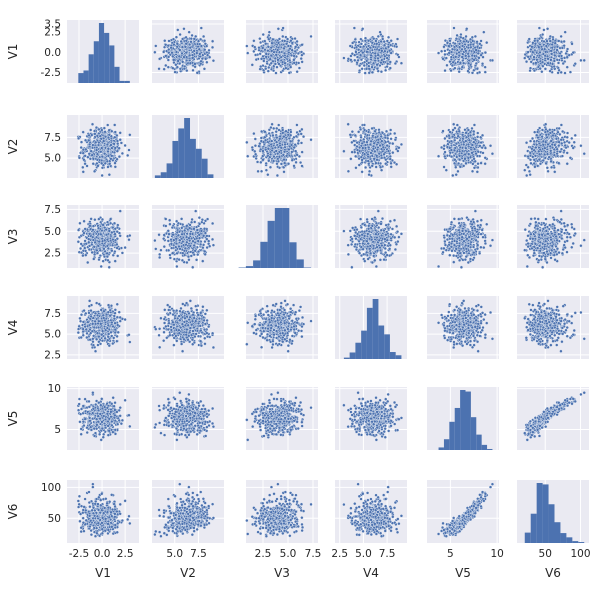 This screenshot has width=600, height=600. I want to click on panel-V2-V2, so click(188, 146).